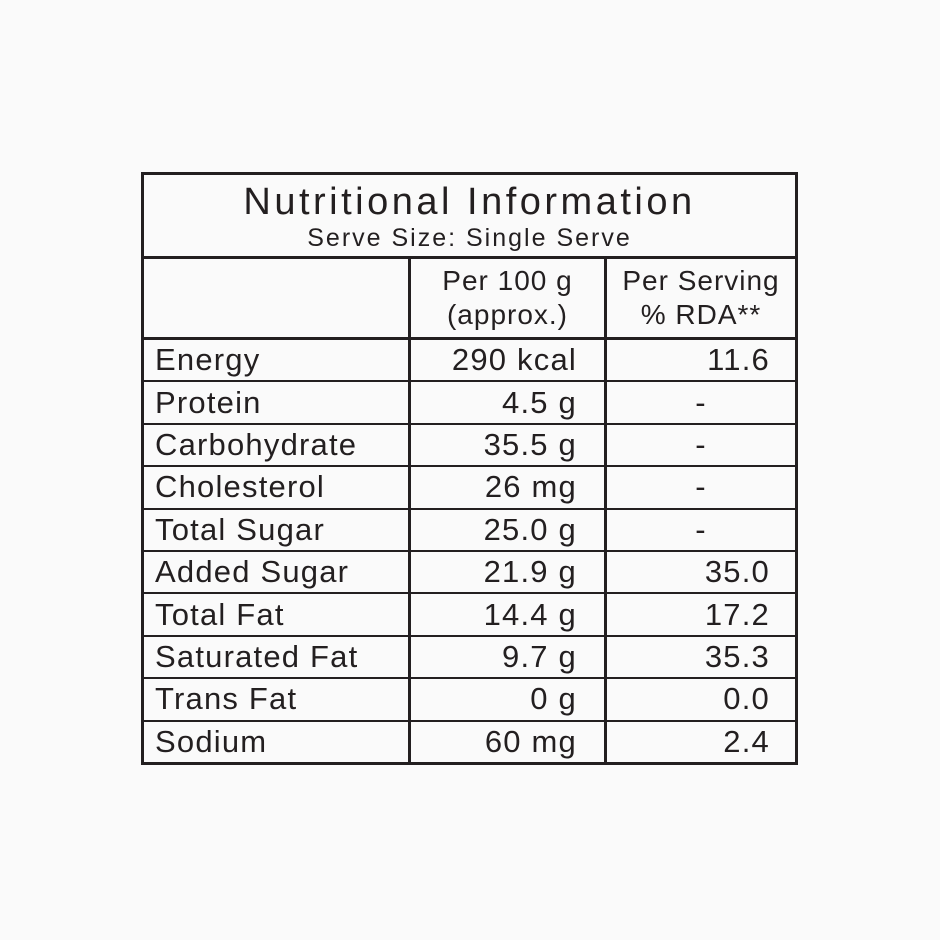 The image size is (940, 940). Describe the element at coordinates (509, 699) in the screenshot. I see `per-100g-value: 0 g` at that location.